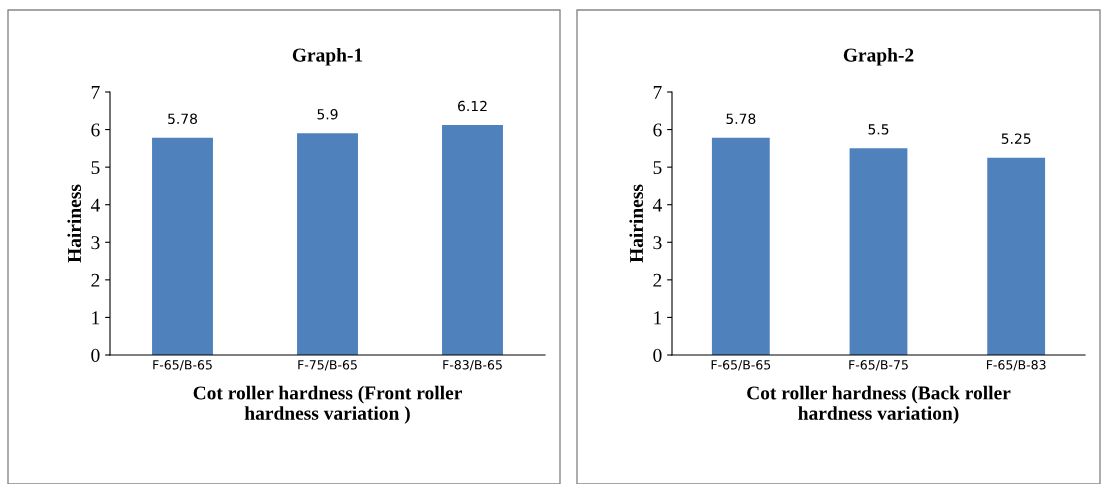  Describe the element at coordinates (327, 365) in the screenshot. I see `x-tick-label: F-75/B-65` at that location.